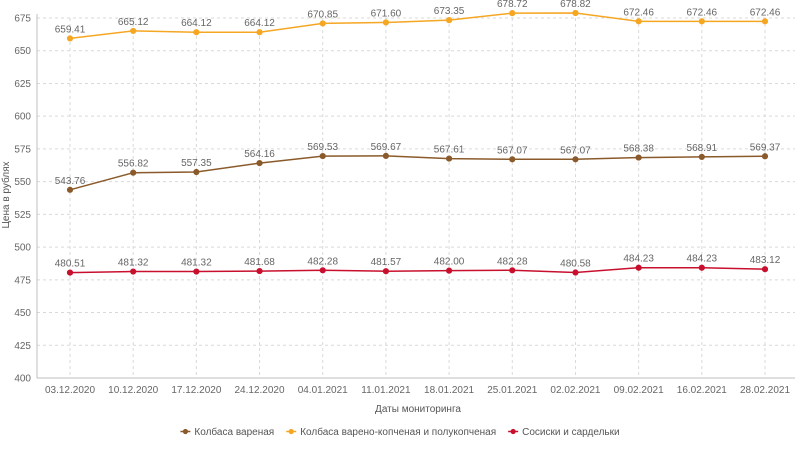 The width and height of the screenshot is (800, 450). I want to click on data-label: 568.91, so click(702, 148).